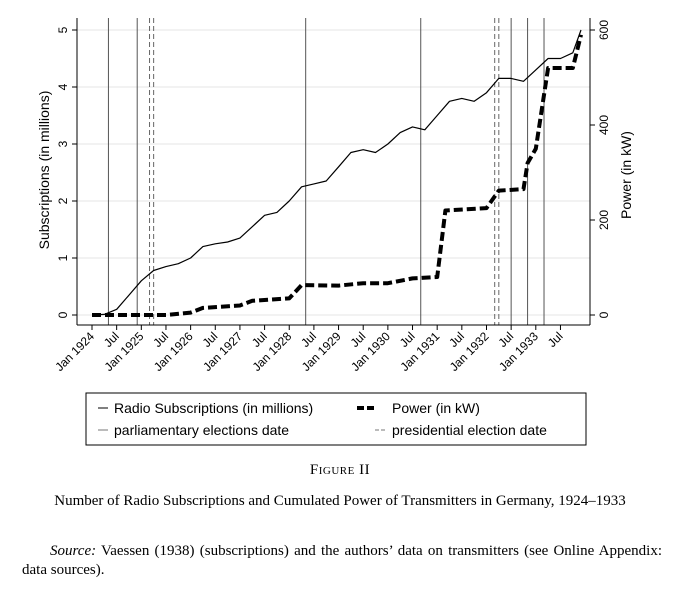 This screenshot has width=680, height=600. What do you see at coordinates (63, 257) in the screenshot?
I see `y-left-tick-label: 1` at bounding box center [63, 257].